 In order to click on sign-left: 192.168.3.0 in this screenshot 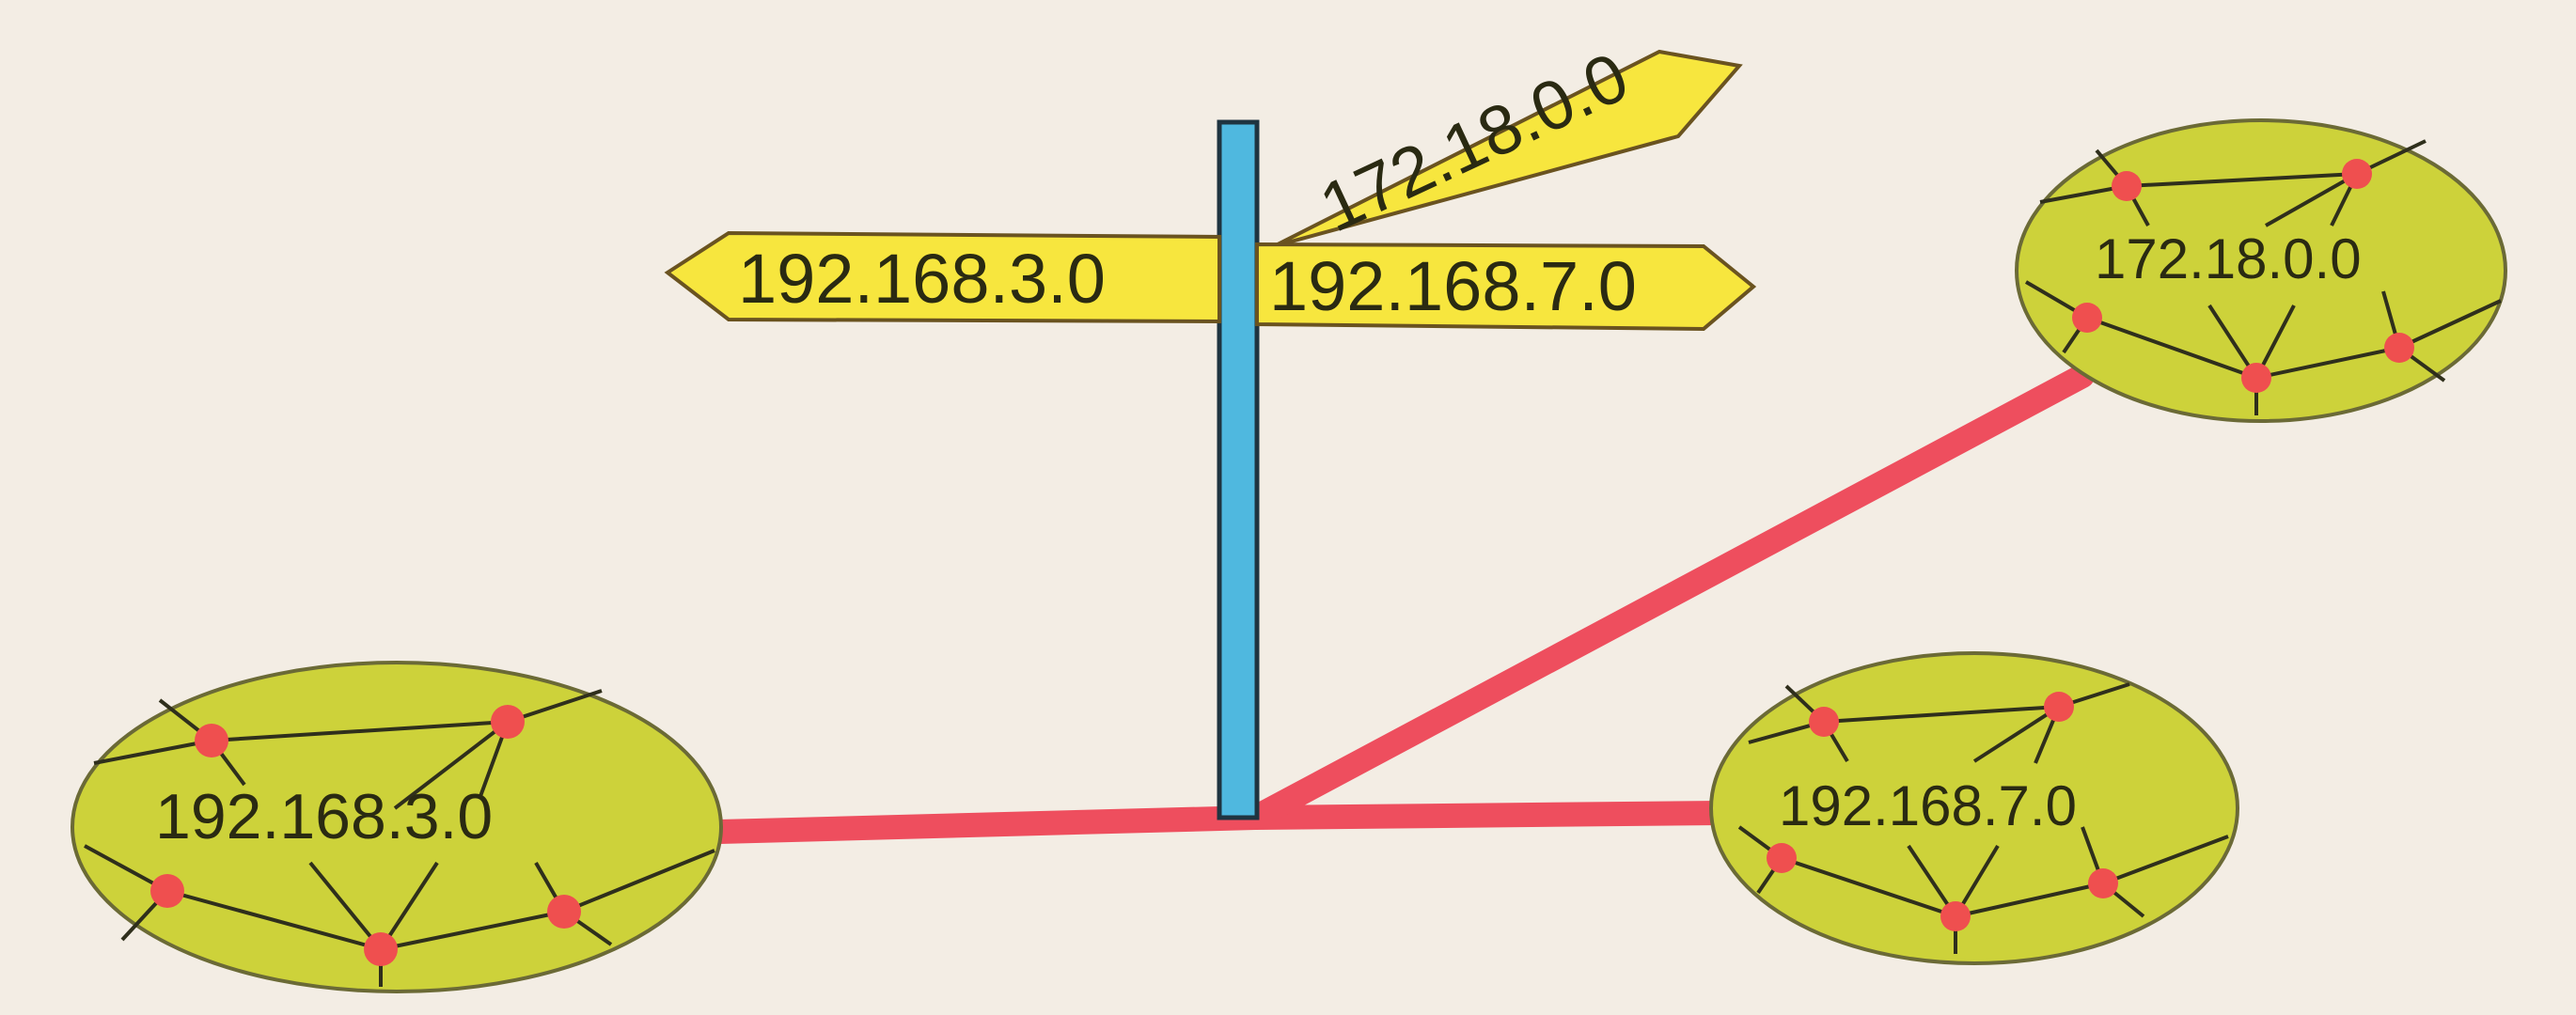, I will do `click(943, 277)`.